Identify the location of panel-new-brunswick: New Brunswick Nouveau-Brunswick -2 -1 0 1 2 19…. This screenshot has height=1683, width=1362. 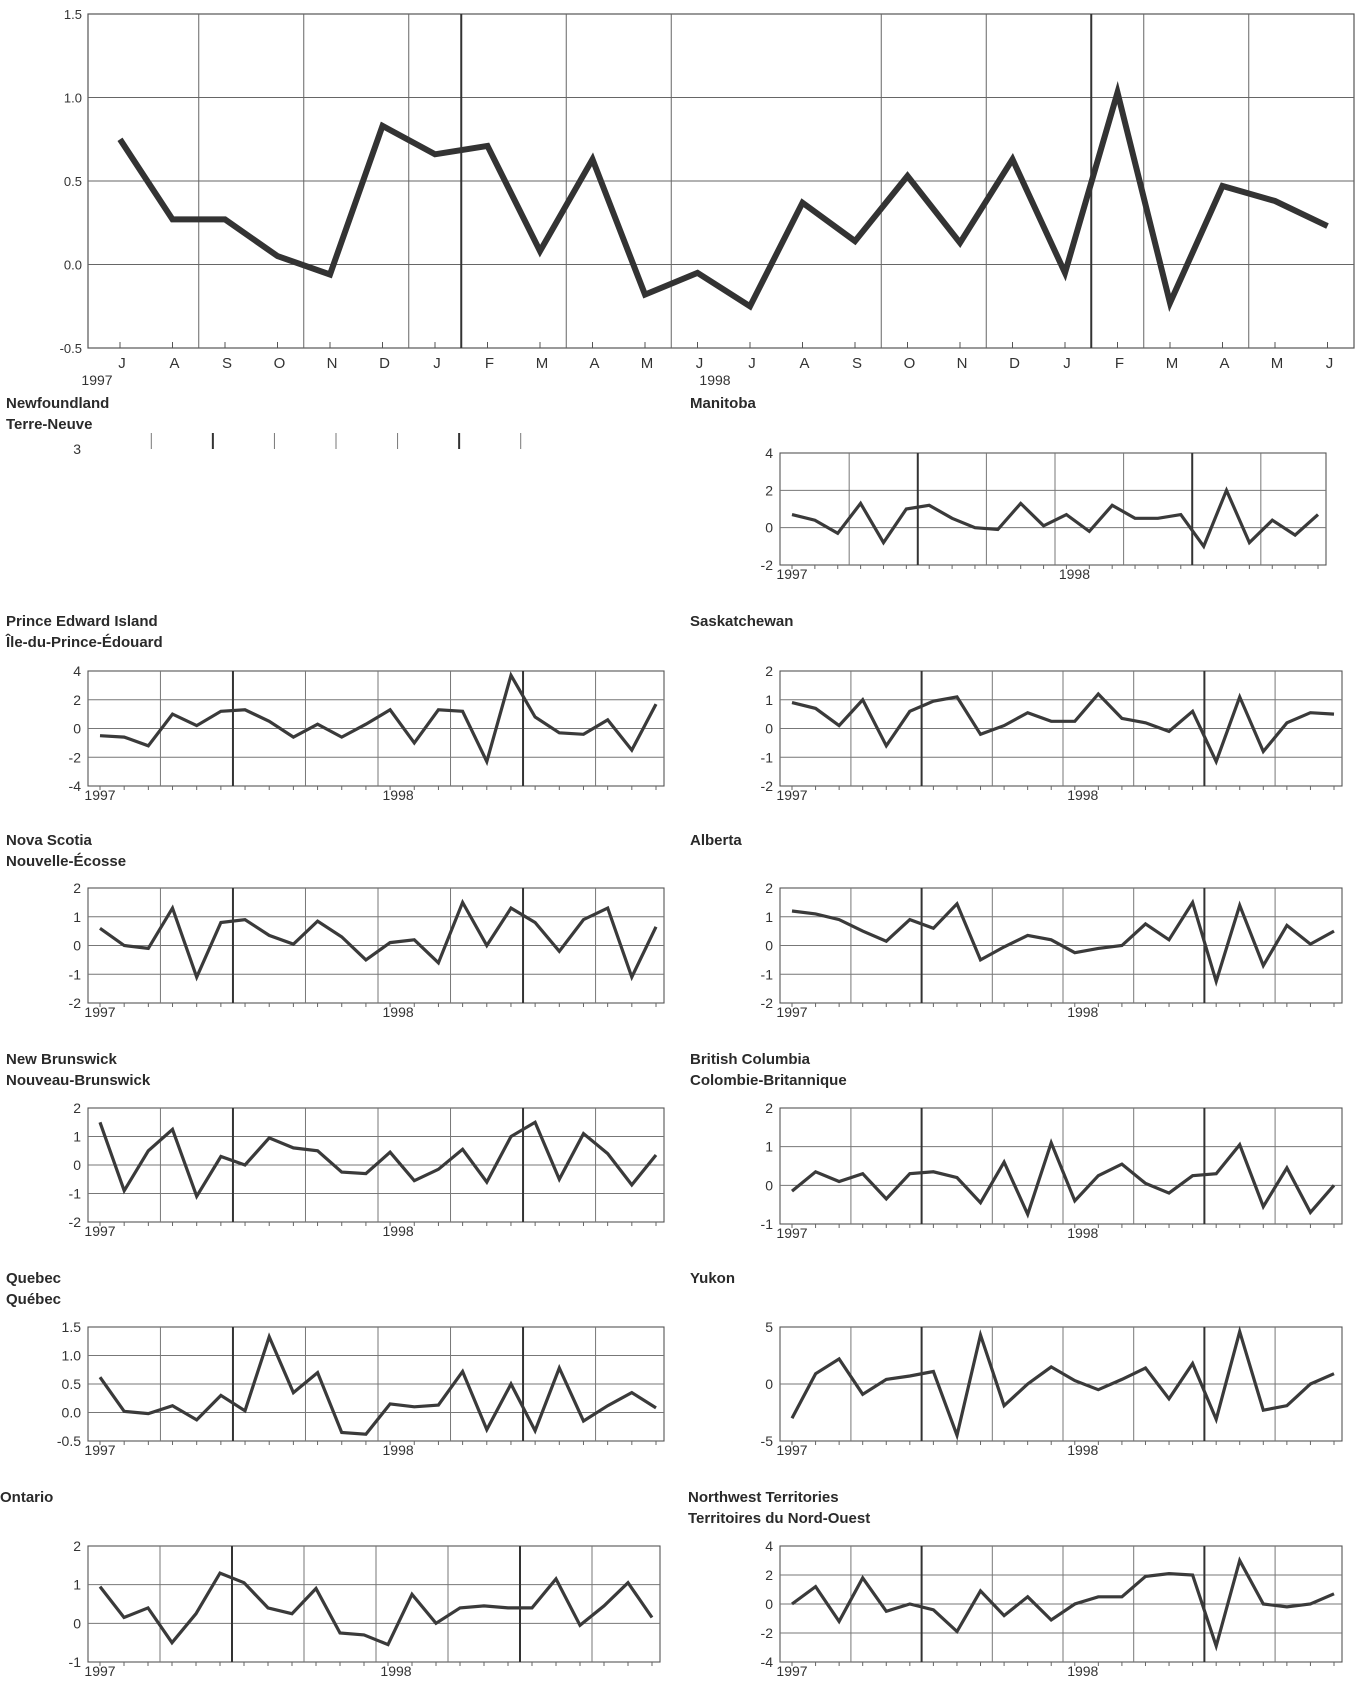
(340, 1149).